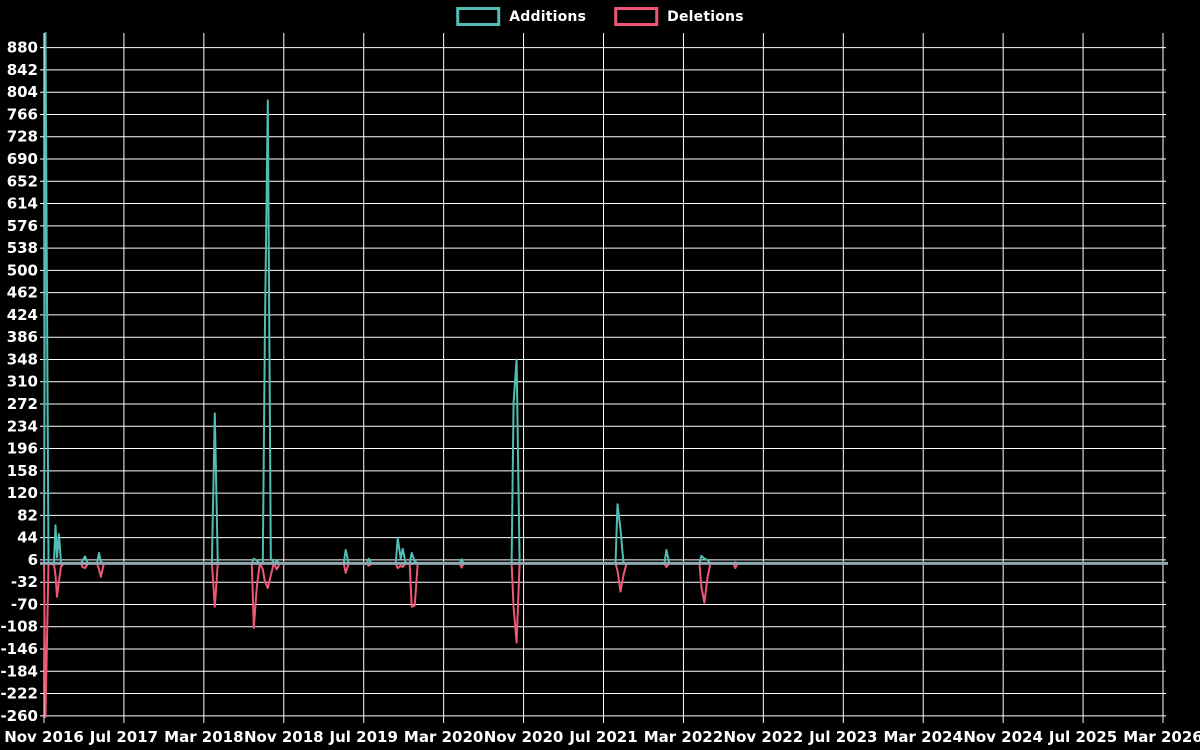  What do you see at coordinates (284, 737) in the screenshot?
I see `x-tick-label: Nov 2018` at bounding box center [284, 737].